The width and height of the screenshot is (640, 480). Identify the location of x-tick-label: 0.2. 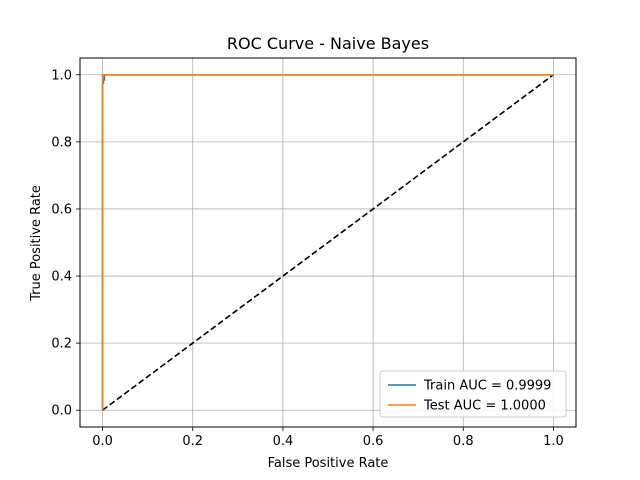
(192, 441).